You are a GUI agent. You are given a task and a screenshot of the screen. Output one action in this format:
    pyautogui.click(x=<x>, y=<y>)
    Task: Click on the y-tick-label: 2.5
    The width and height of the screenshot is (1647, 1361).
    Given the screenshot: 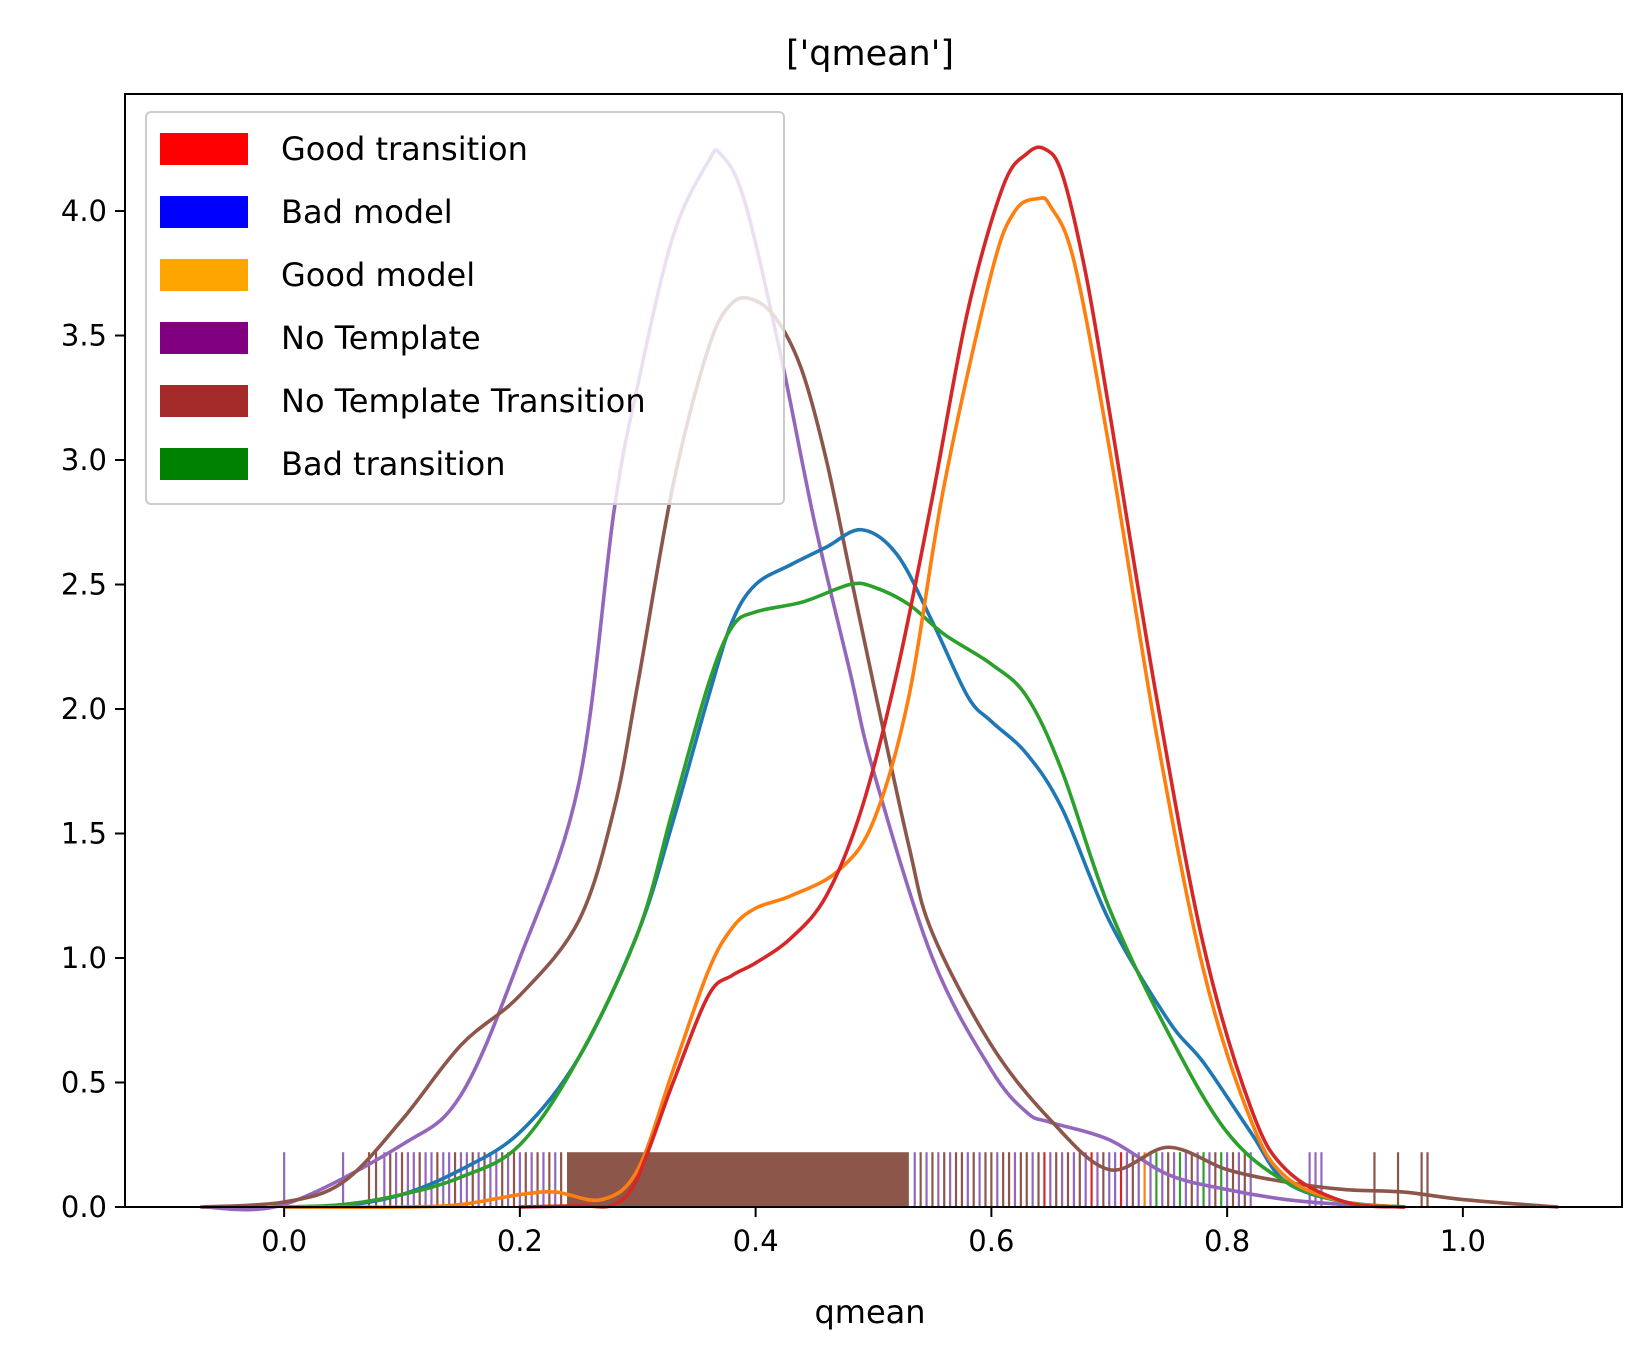 What is the action you would take?
    pyautogui.click(x=84, y=585)
    